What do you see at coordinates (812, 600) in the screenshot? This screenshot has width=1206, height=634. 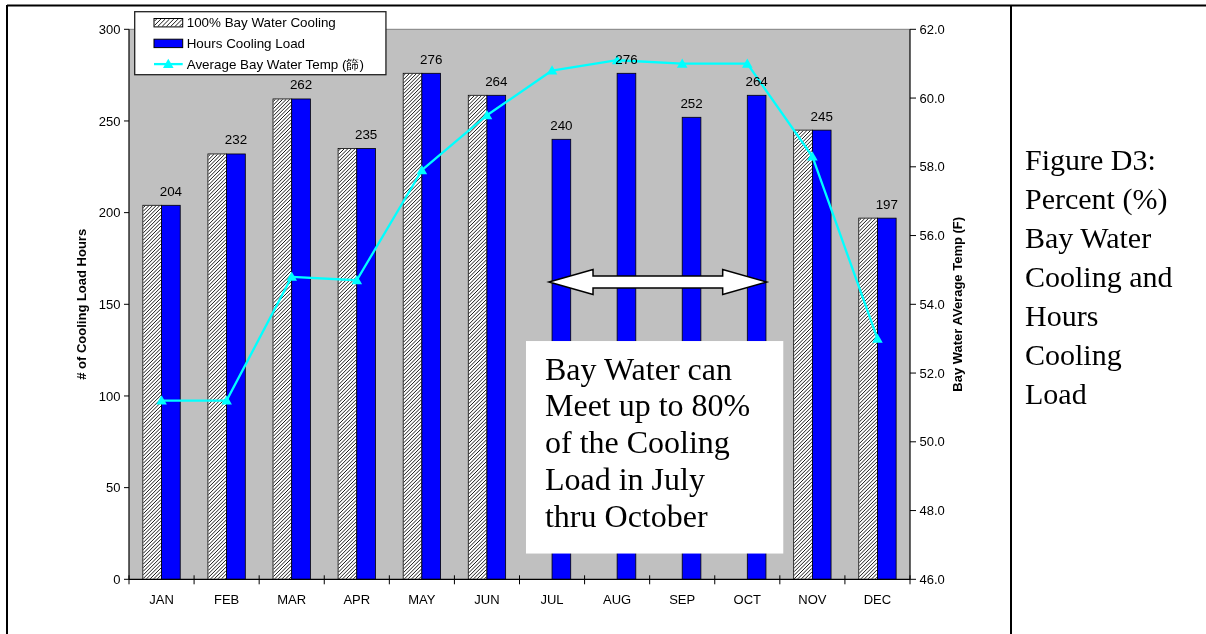 I see `x-tick-label: NOV` at bounding box center [812, 600].